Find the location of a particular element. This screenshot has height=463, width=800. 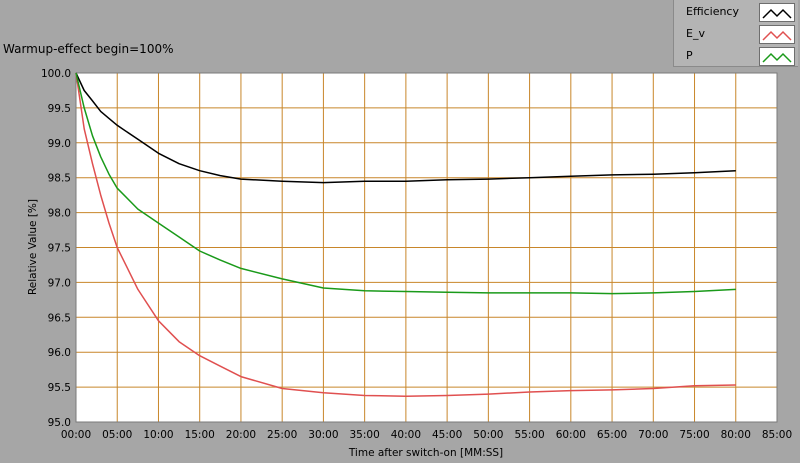

y-tick-label: 99.5 is located at coordinates (59, 109).